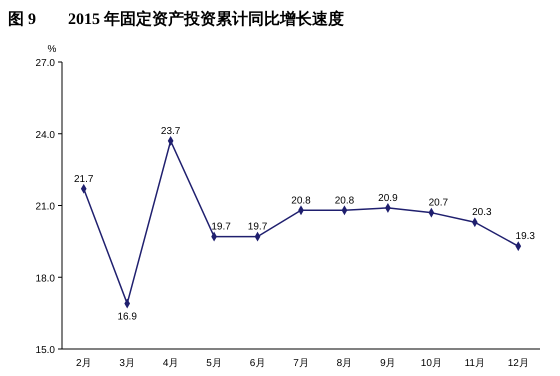 The image size is (560, 376). Describe the element at coordinates (431, 363) in the screenshot. I see `x-tick-label: 10月` at that location.